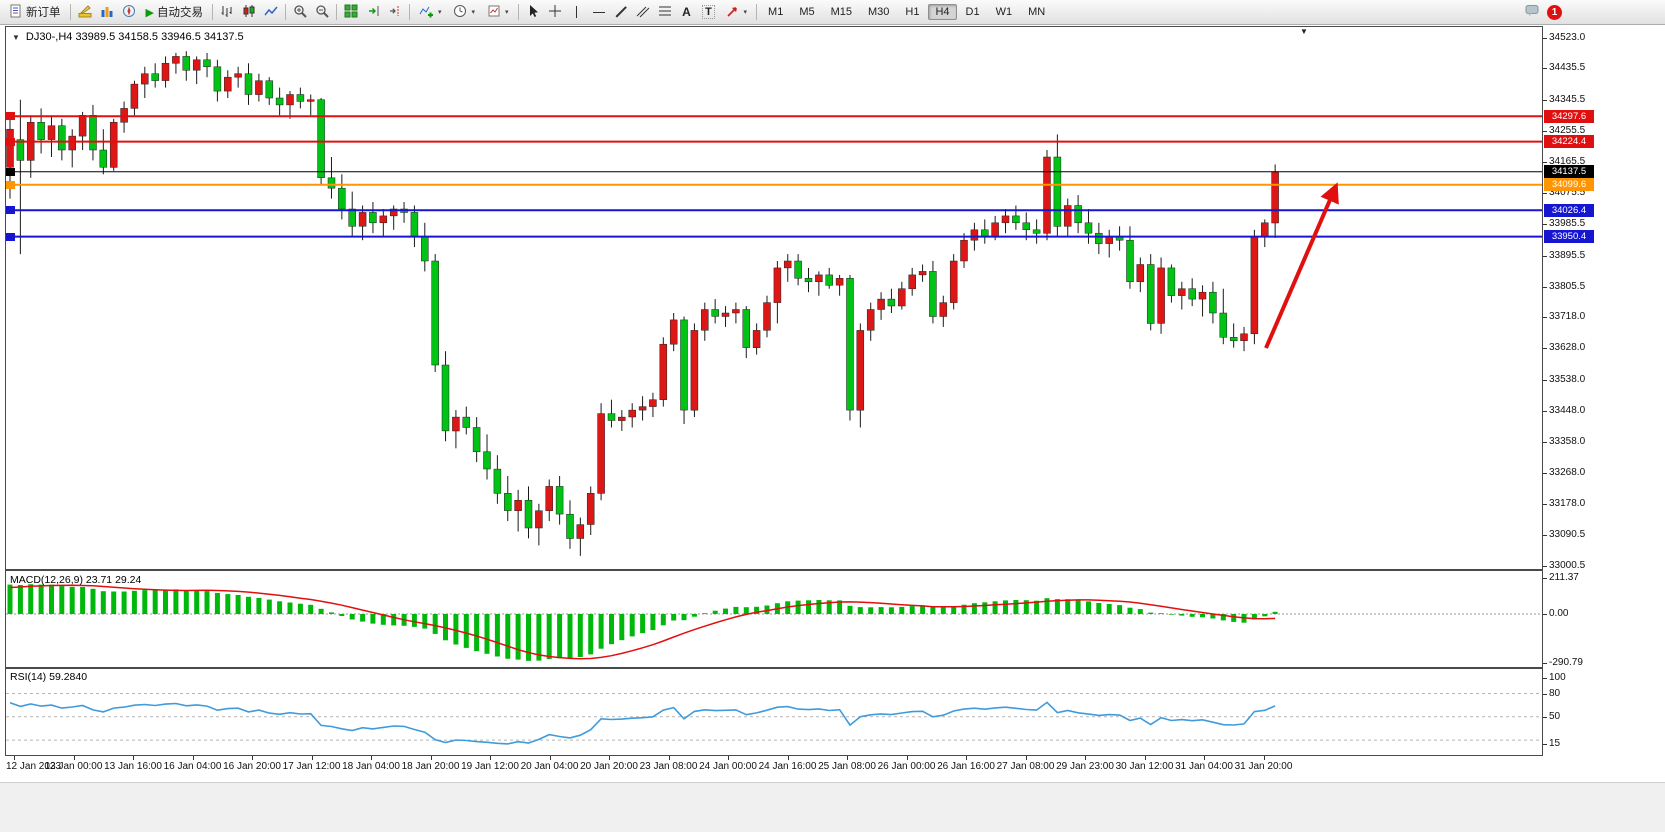  What do you see at coordinates (249, 12) in the screenshot?
I see `candlestick-chart-button` at bounding box center [249, 12].